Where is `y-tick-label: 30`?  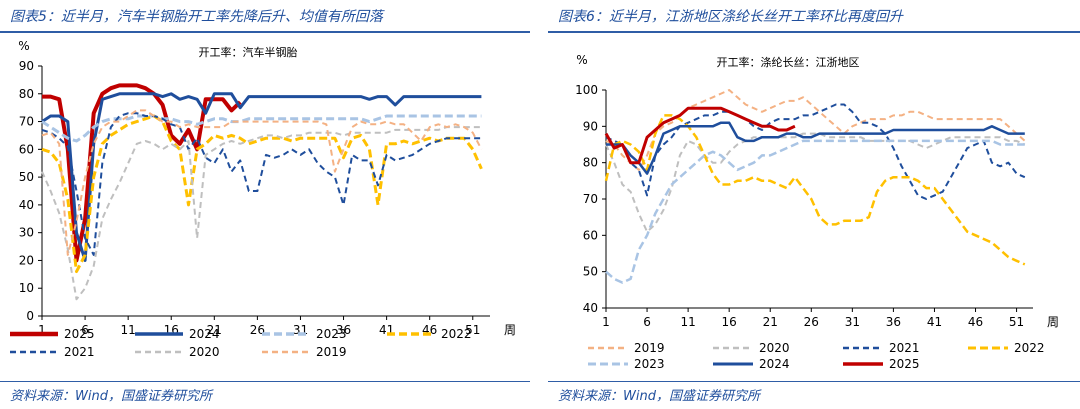
y-tick-label: 30 is located at coordinates (26, 233).